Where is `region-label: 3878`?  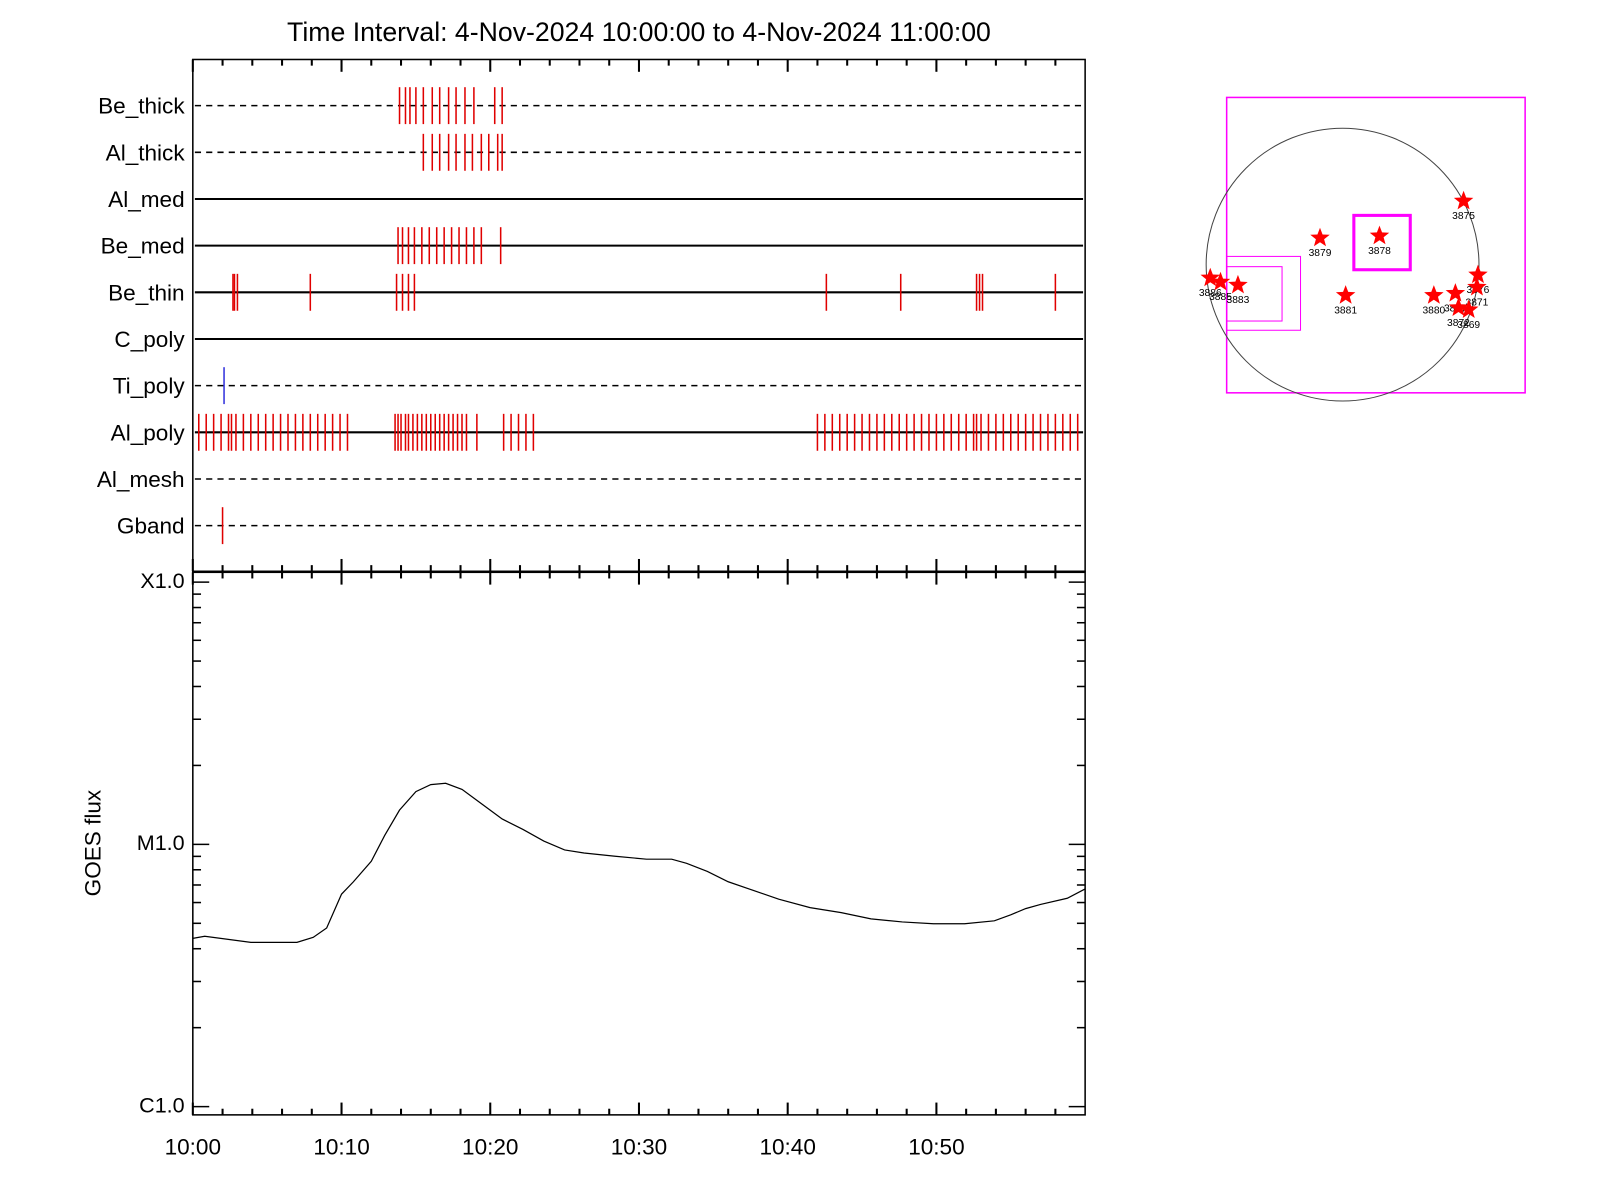 region-label: 3878 is located at coordinates (1379, 251).